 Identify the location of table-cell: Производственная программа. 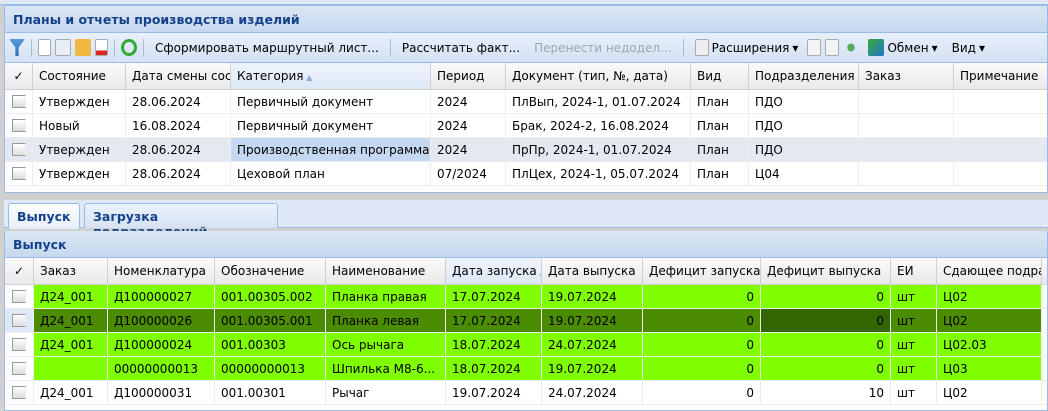
(331, 149).